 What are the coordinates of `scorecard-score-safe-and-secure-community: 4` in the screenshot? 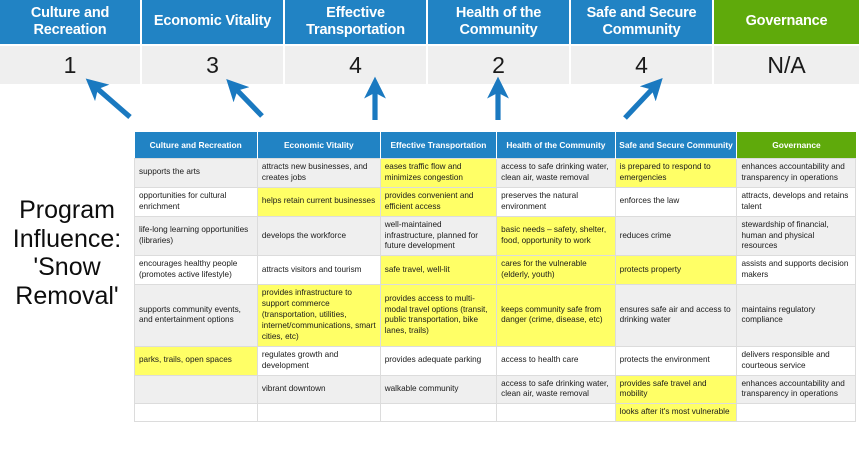 It's located at (642, 64).